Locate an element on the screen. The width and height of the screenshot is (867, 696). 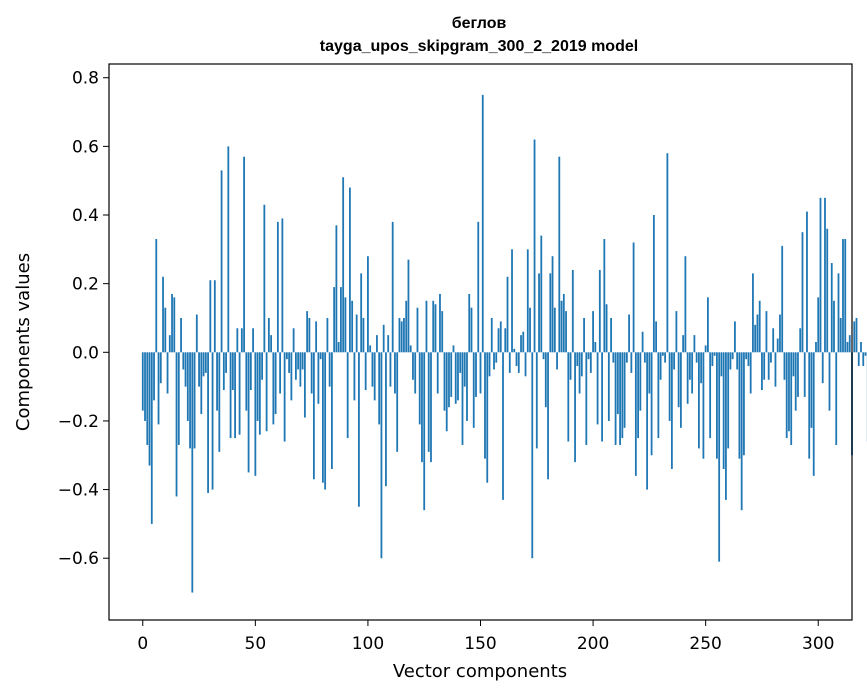
x-tick-label: 100 is located at coordinates (368, 644).